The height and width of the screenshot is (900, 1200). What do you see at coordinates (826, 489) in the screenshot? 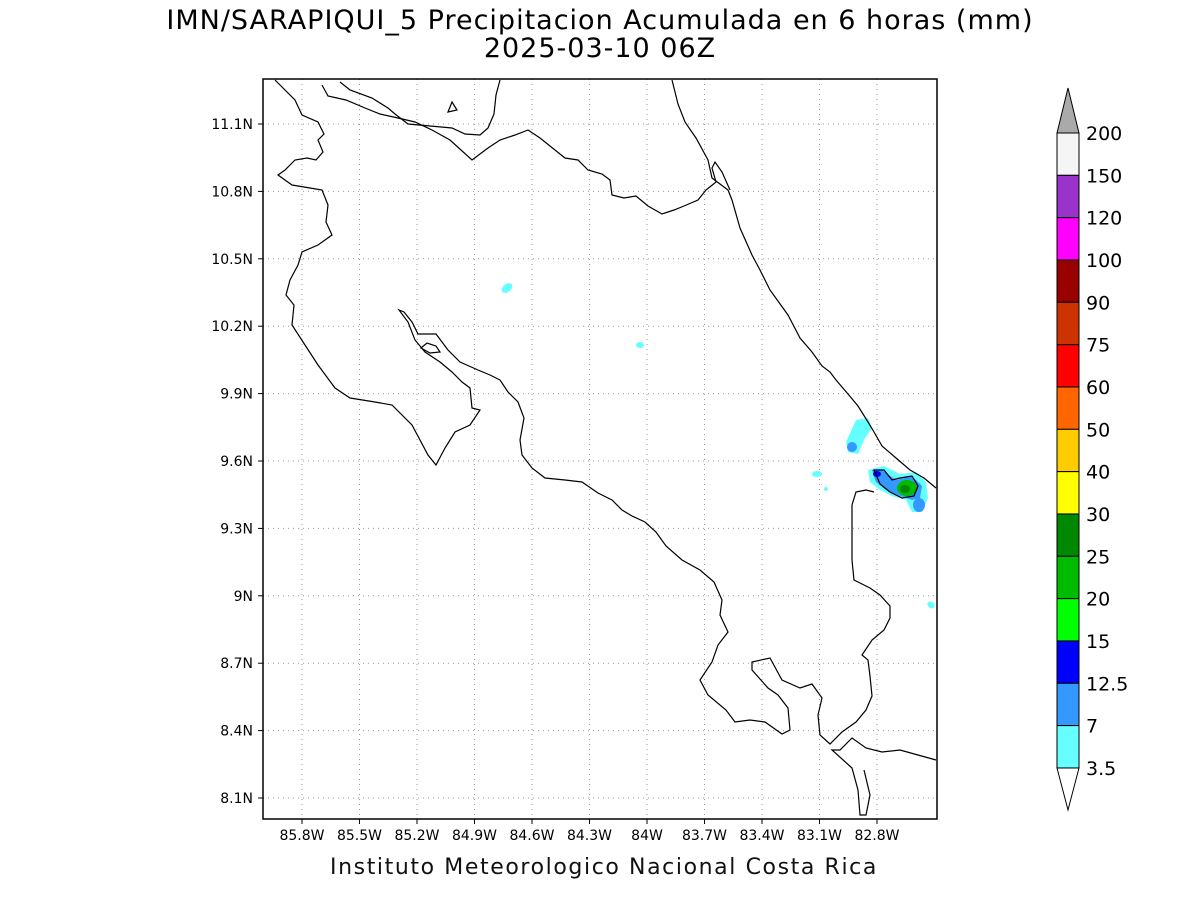
I see `precip-spot-tiny` at bounding box center [826, 489].